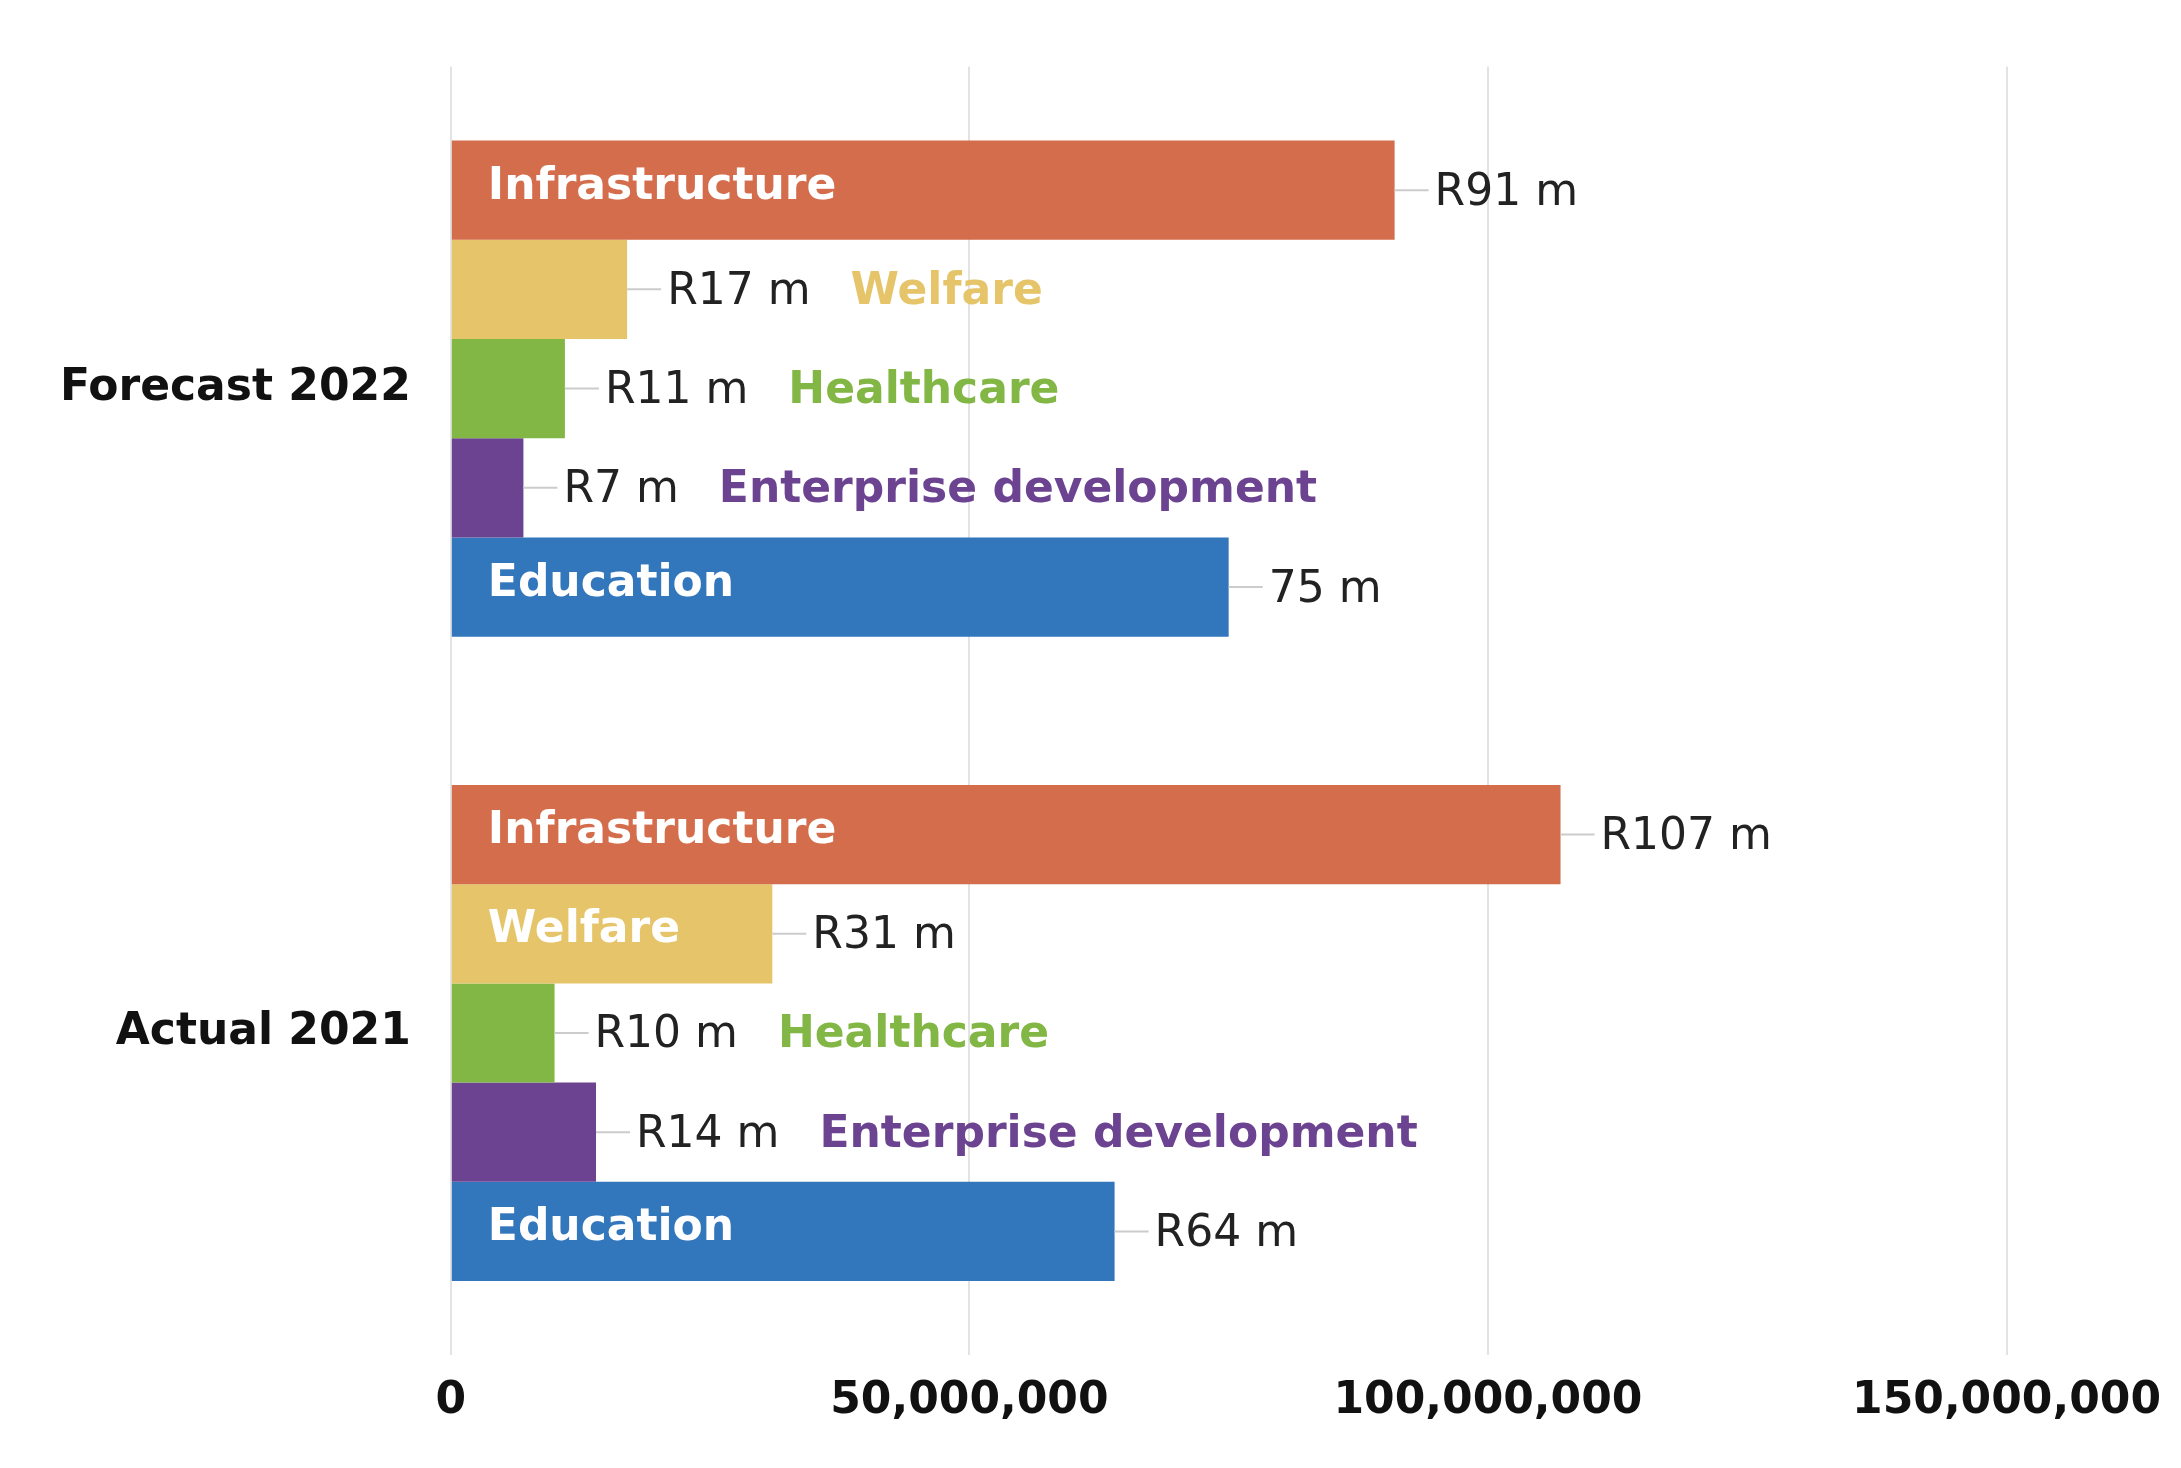  I want to click on y-tick-label: Forecast 2022, so click(235, 385).